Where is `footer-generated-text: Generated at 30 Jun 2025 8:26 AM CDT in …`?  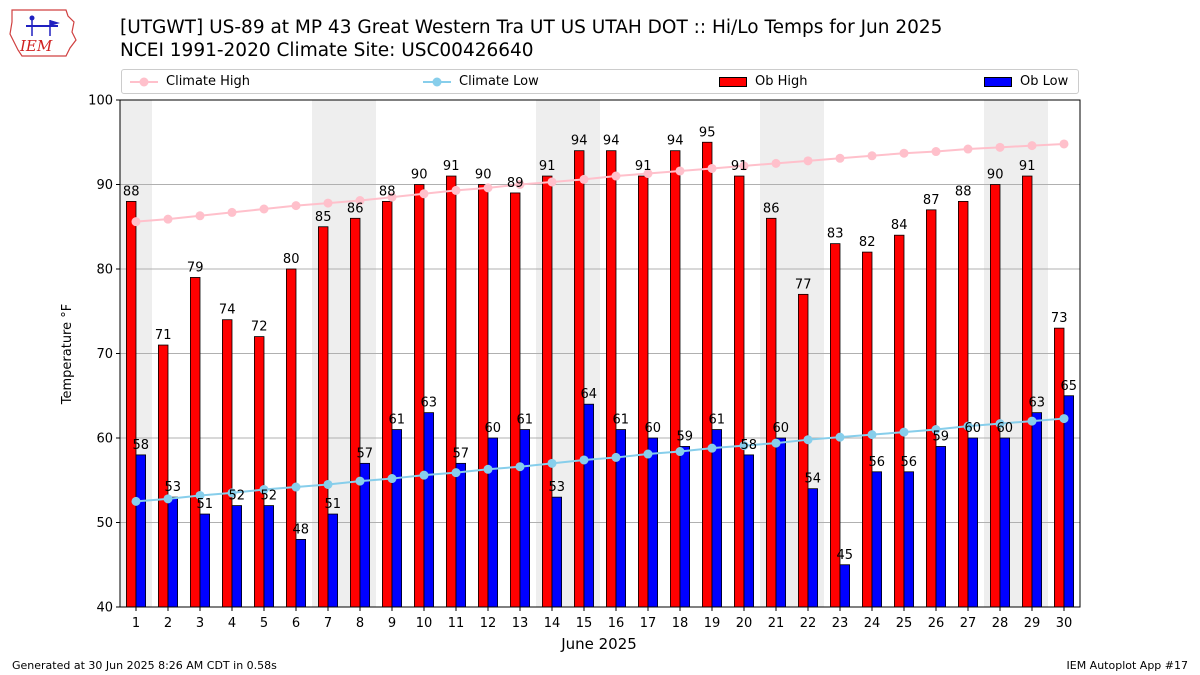 footer-generated-text: Generated at 30 Jun 2025 8:26 AM CDT in … is located at coordinates (144, 665).